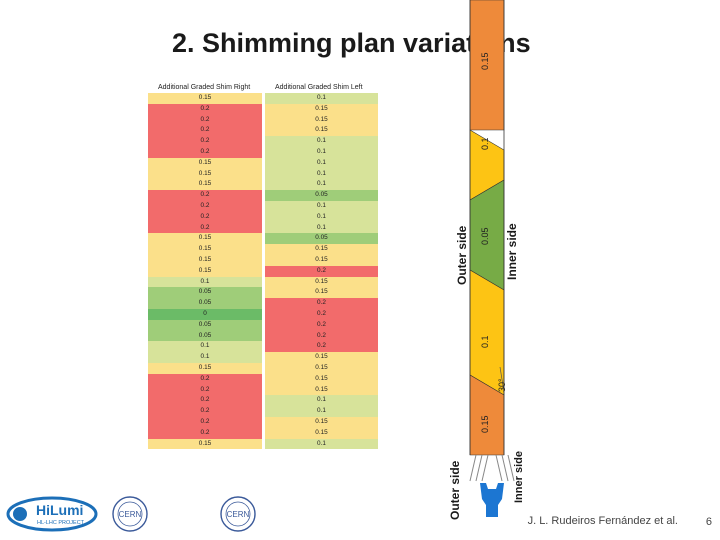  What do you see at coordinates (485, 61) in the screenshot?
I see `segment-label-1: 0.15` at bounding box center [485, 61].